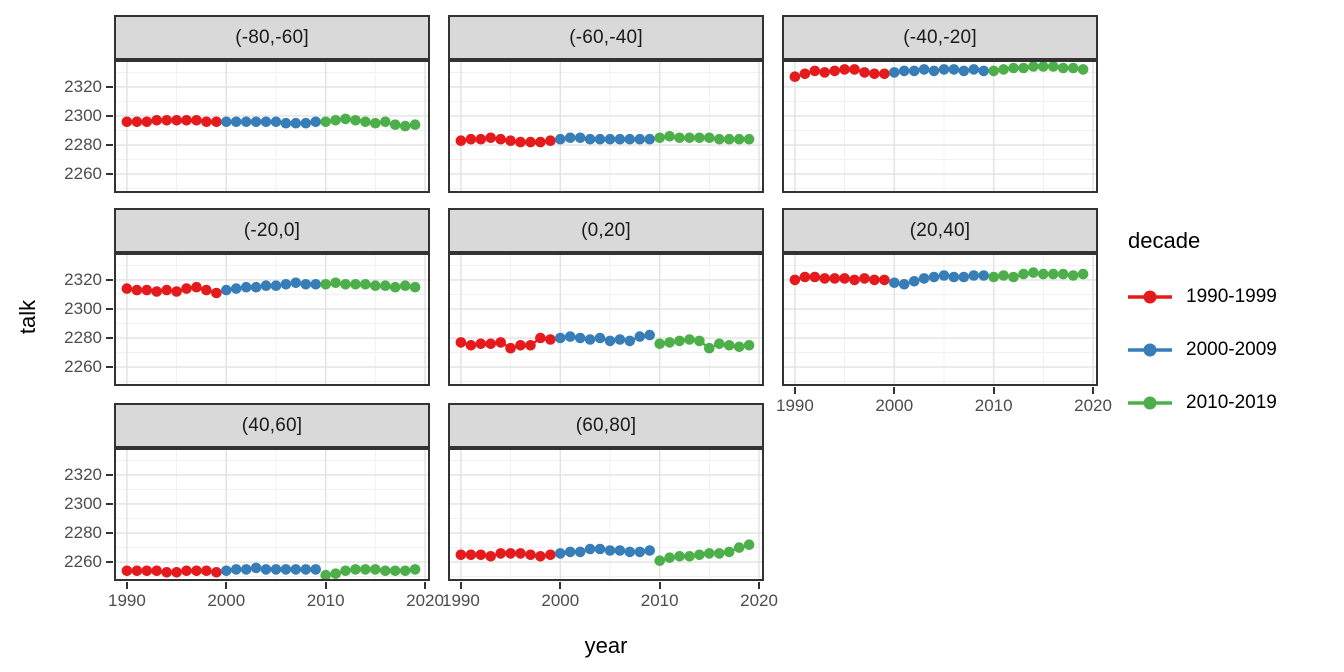 The width and height of the screenshot is (1344, 672). I want to click on x-tick-label: 2000, so click(560, 600).